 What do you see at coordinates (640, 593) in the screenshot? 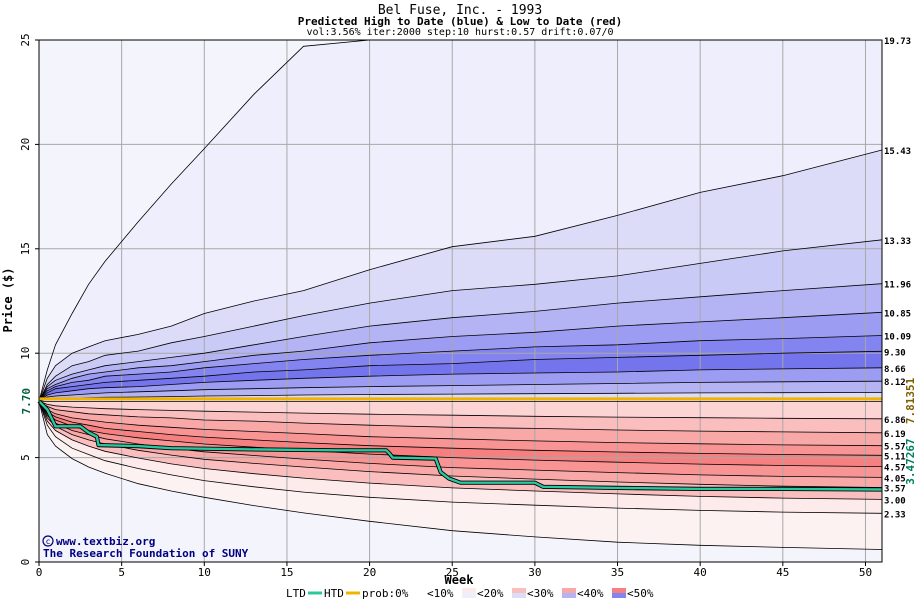
I see `legend-item-label-4: <50%` at bounding box center [640, 593].